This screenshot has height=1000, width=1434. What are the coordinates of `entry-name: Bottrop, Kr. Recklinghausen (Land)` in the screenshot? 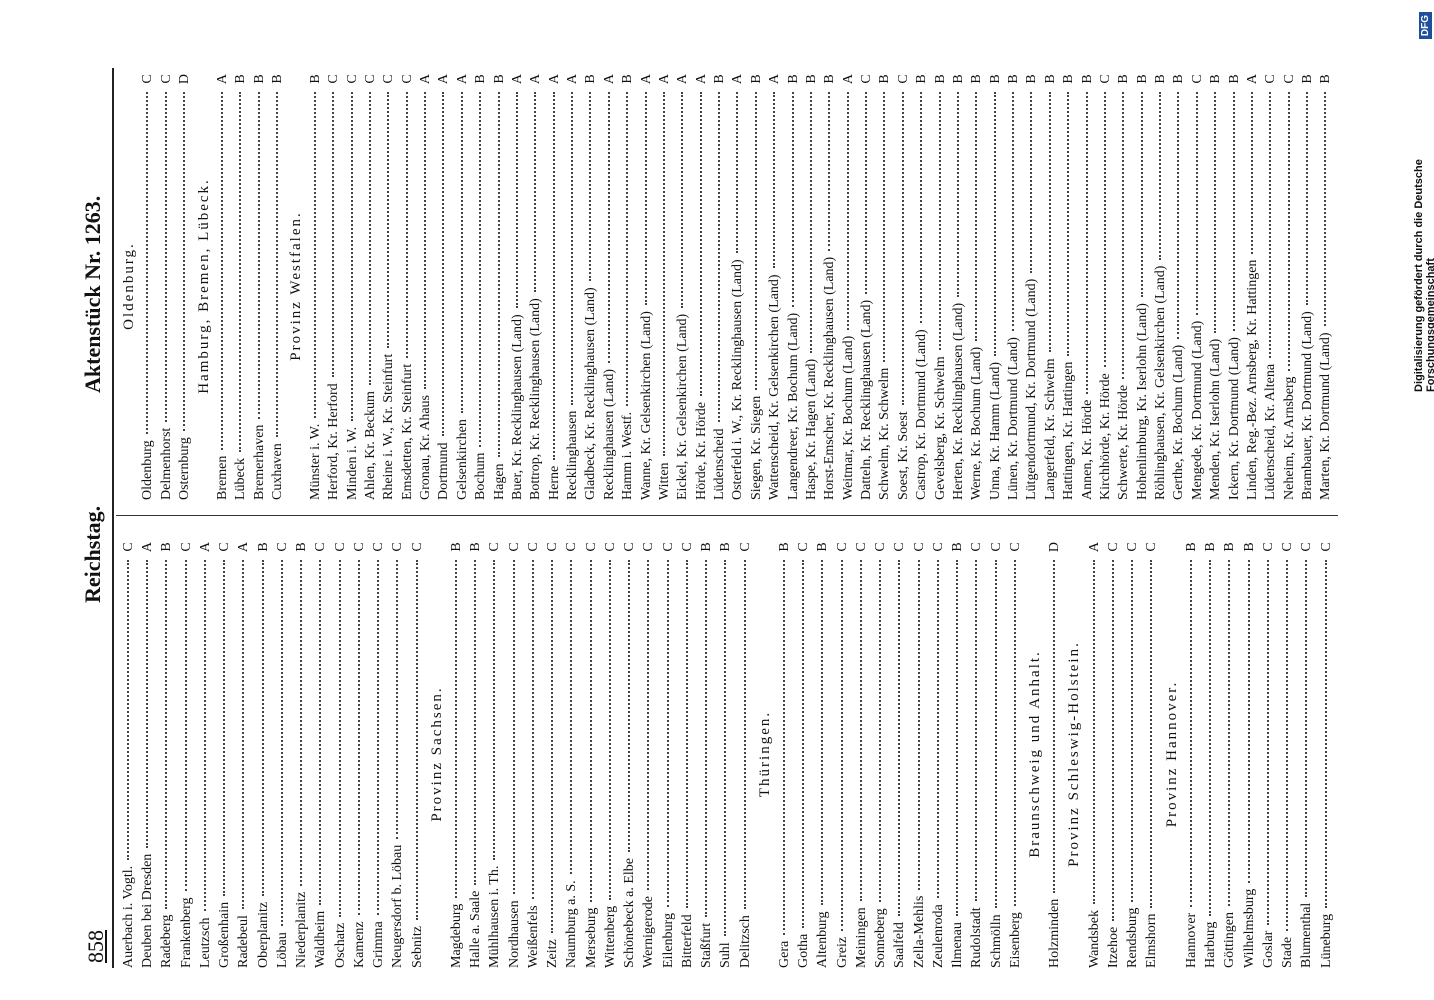 It's located at (536, 399).